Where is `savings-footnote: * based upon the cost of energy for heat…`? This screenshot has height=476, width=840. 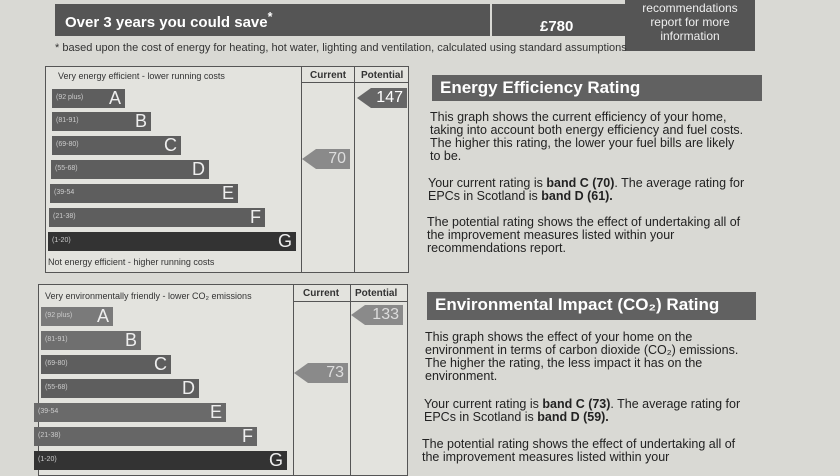
savings-footnote: * based upon the cost of energy for heat… is located at coordinates (341, 48).